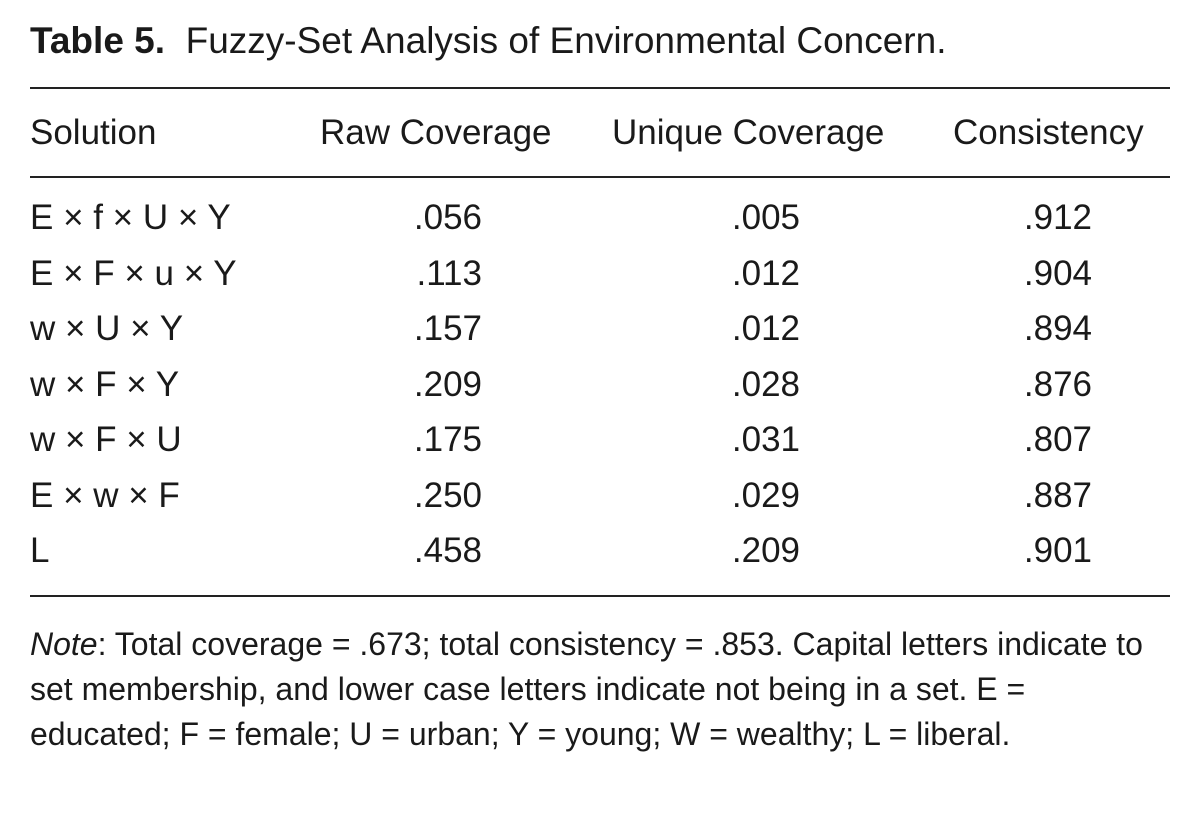 The image size is (1200, 823). Describe the element at coordinates (133, 273) in the screenshot. I see `solution-cell: E × F × u × Y` at that location.